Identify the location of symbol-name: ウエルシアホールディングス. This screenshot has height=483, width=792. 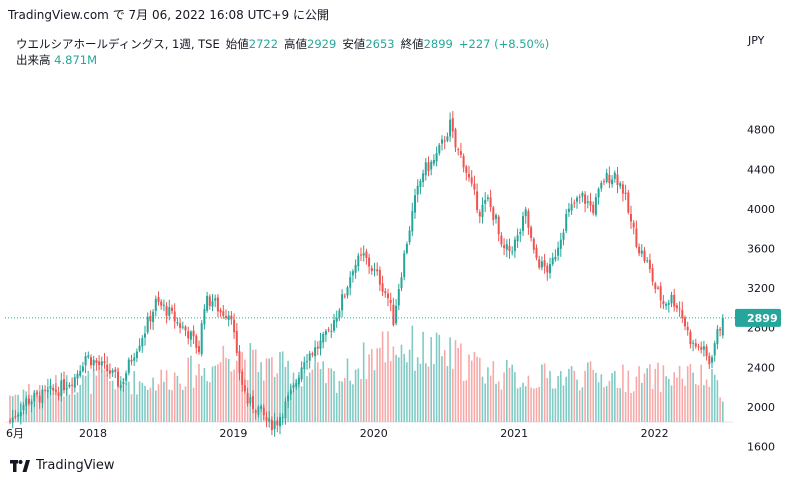
(90, 44).